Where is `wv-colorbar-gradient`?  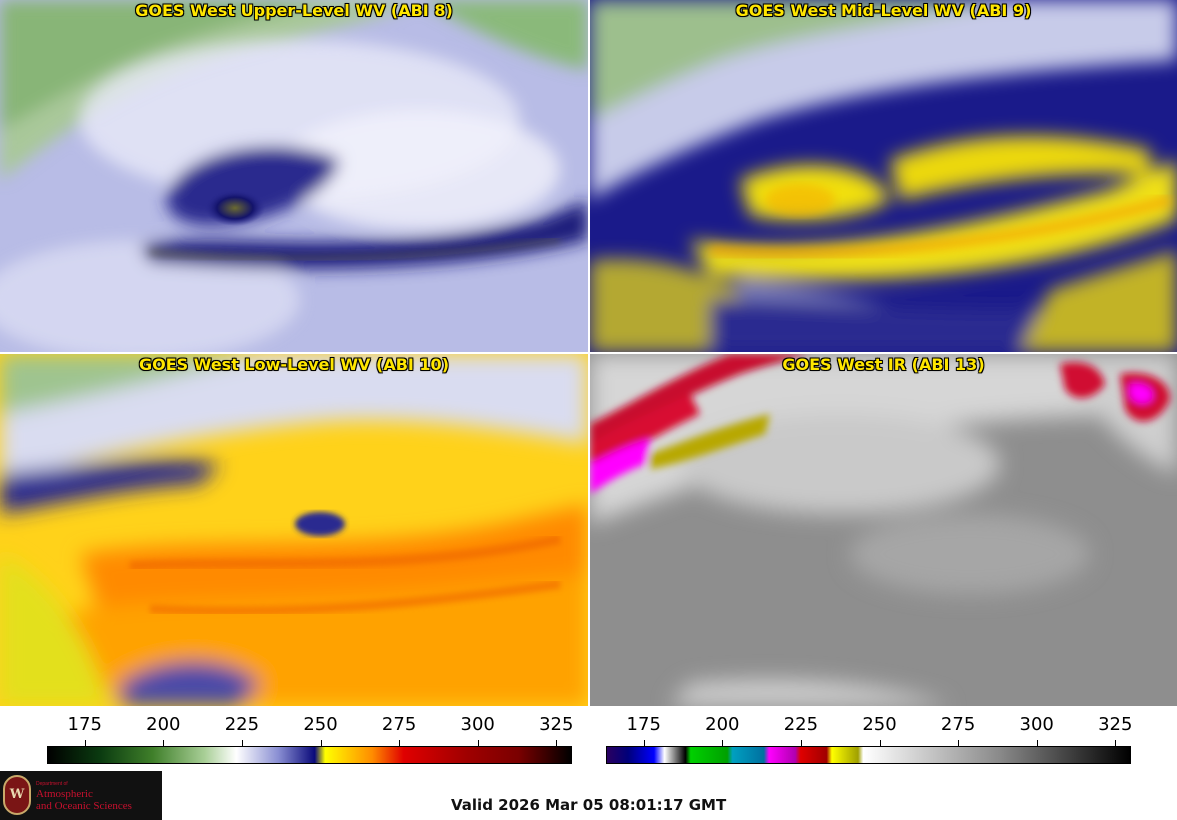
wv-colorbar-gradient is located at coordinates (309, 755).